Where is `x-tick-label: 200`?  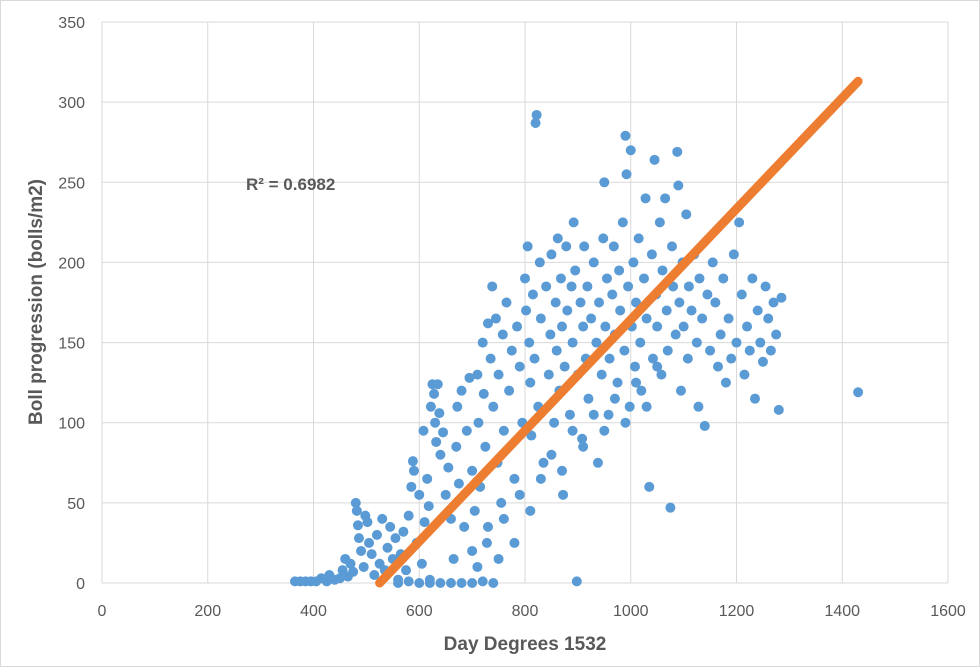 x-tick-label: 200 is located at coordinates (207, 611).